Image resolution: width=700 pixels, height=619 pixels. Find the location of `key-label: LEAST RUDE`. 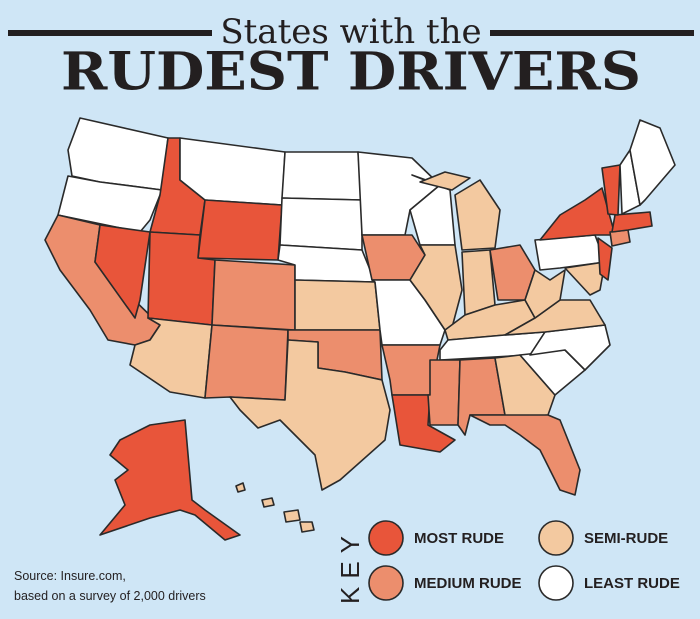

key-label: LEAST RUDE is located at coordinates (632, 583).